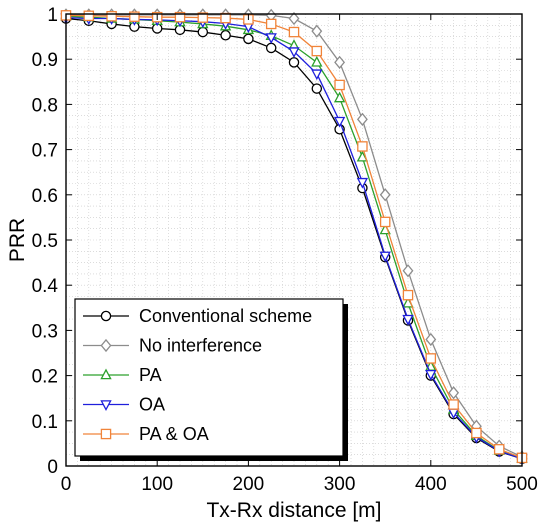 The height and width of the screenshot is (526, 550). What do you see at coordinates (124, 405) in the screenshot?
I see `legend-entry: OA` at bounding box center [124, 405].